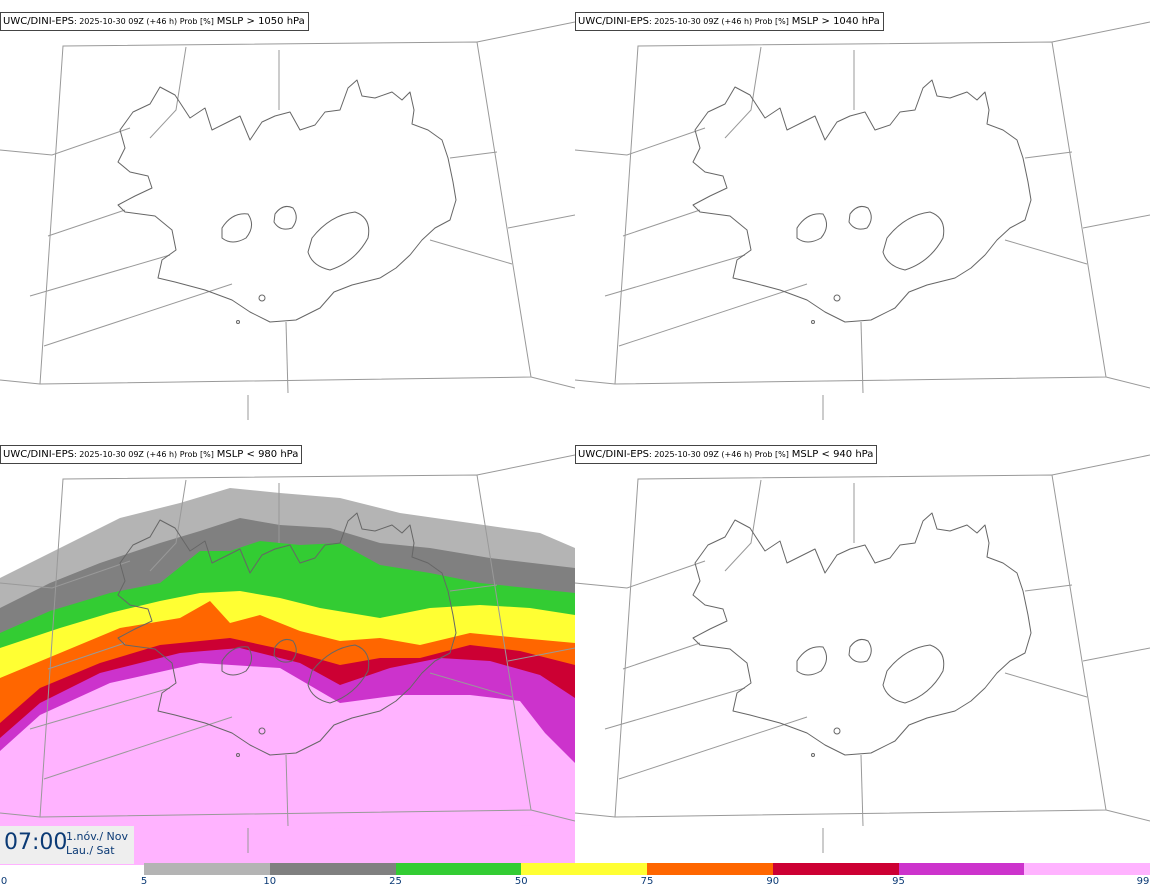 This screenshot has width=1150, height=891. What do you see at coordinates (773, 881) in the screenshot?
I see `colorbar-tick-label: 90` at bounding box center [773, 881].